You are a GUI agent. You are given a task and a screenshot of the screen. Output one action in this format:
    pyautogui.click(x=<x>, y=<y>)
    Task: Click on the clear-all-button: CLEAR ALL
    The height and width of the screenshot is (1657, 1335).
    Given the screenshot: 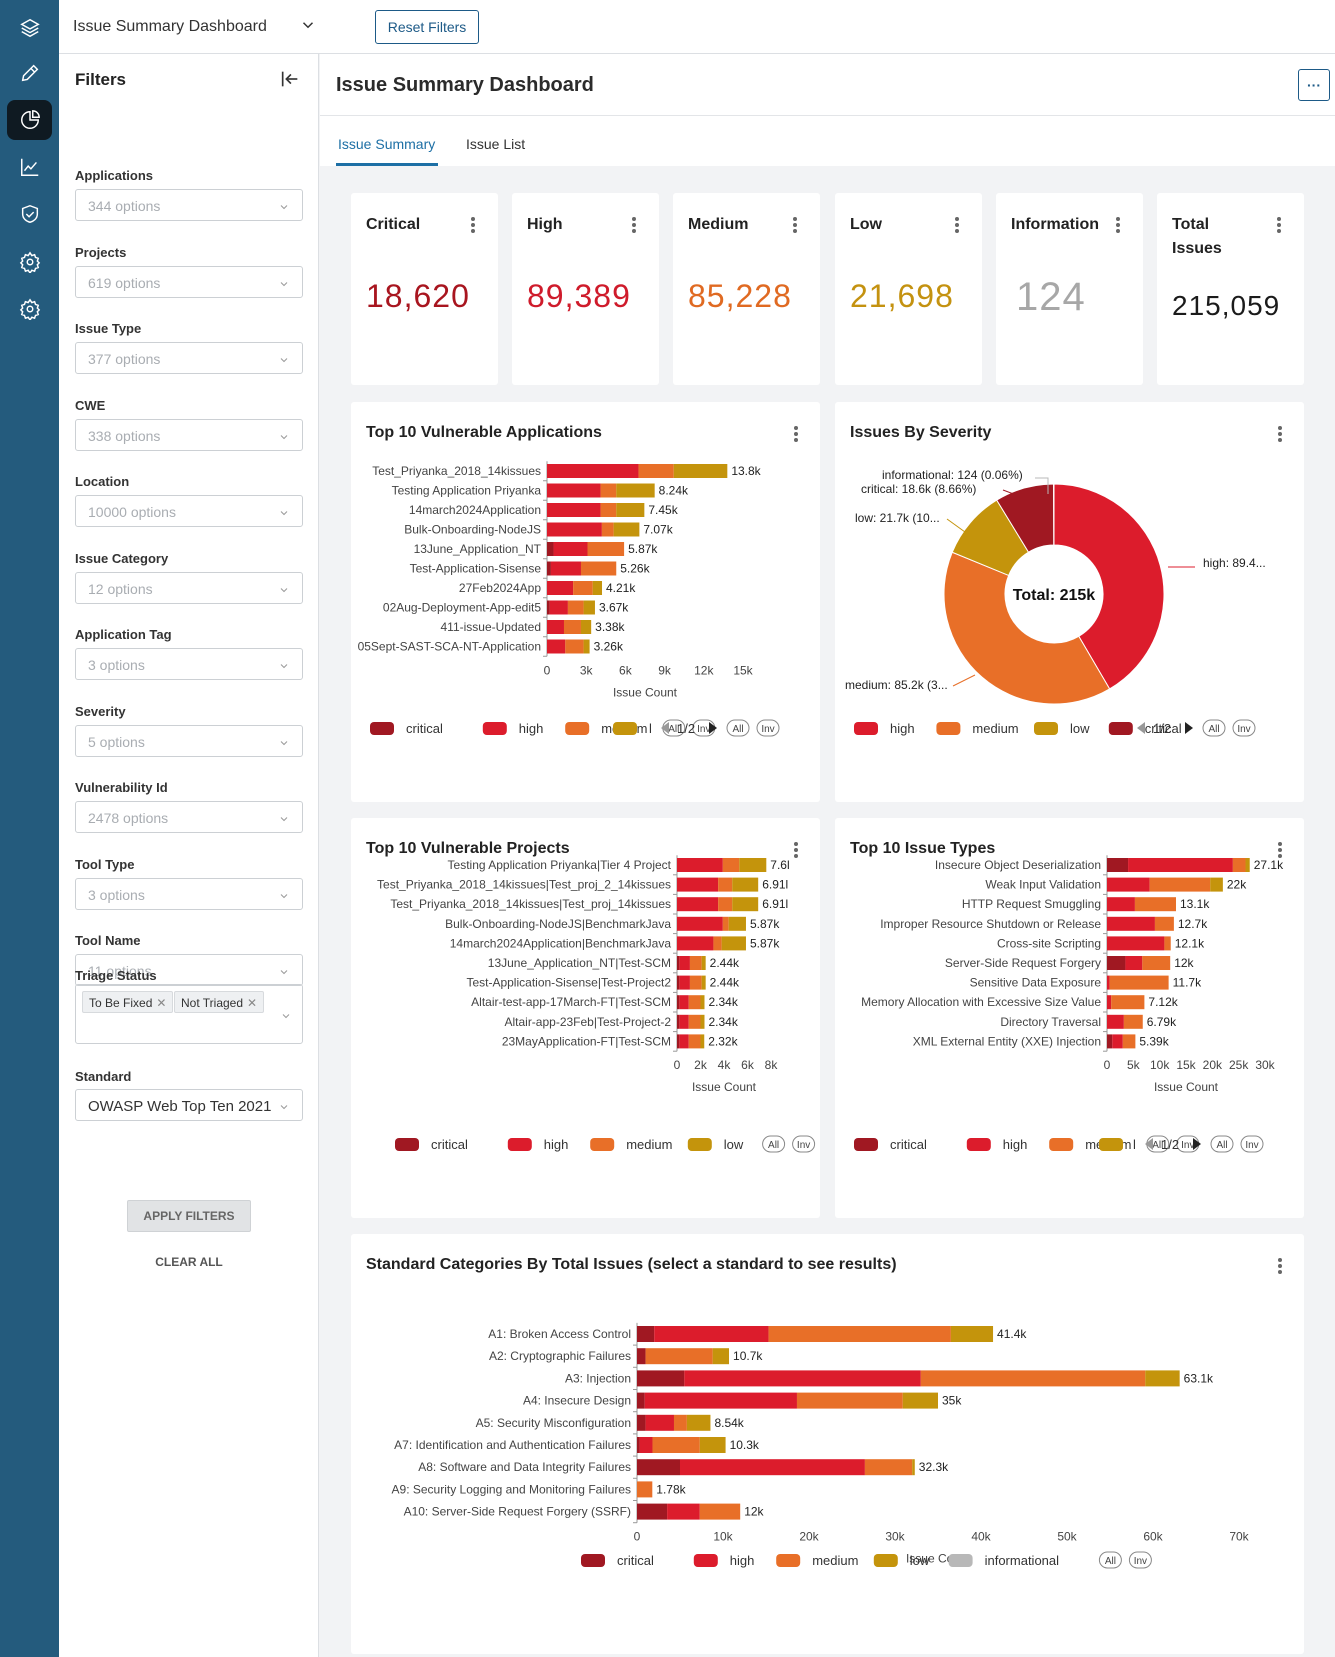 What is the action you would take?
    pyautogui.click(x=189, y=1262)
    